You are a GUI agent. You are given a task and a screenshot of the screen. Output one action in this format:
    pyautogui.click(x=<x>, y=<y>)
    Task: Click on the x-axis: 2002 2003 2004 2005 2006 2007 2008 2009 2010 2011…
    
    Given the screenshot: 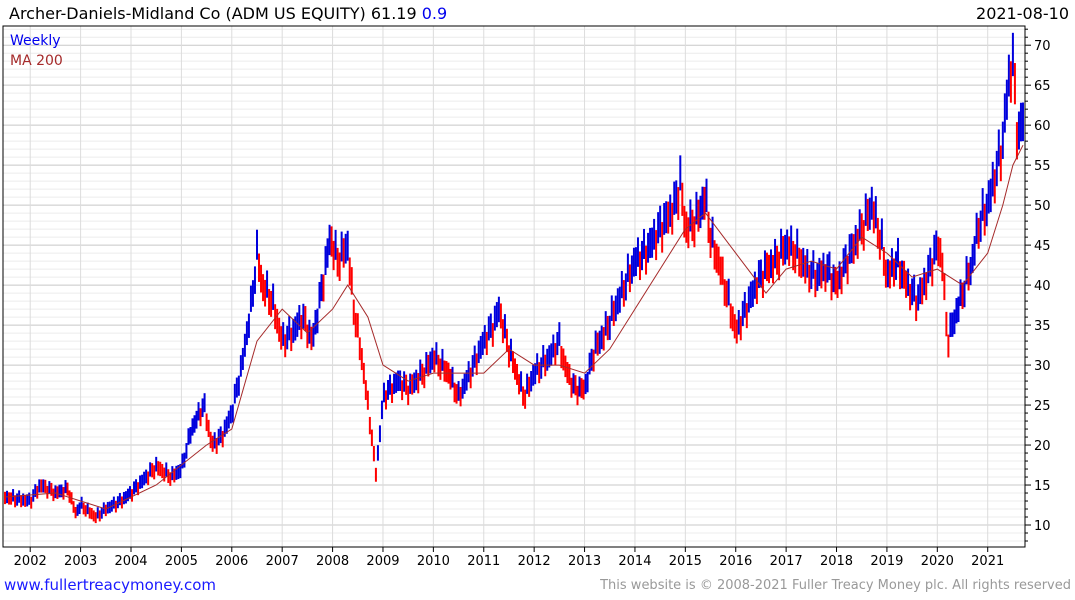 What is the action you would take?
    pyautogui.click(x=509, y=558)
    